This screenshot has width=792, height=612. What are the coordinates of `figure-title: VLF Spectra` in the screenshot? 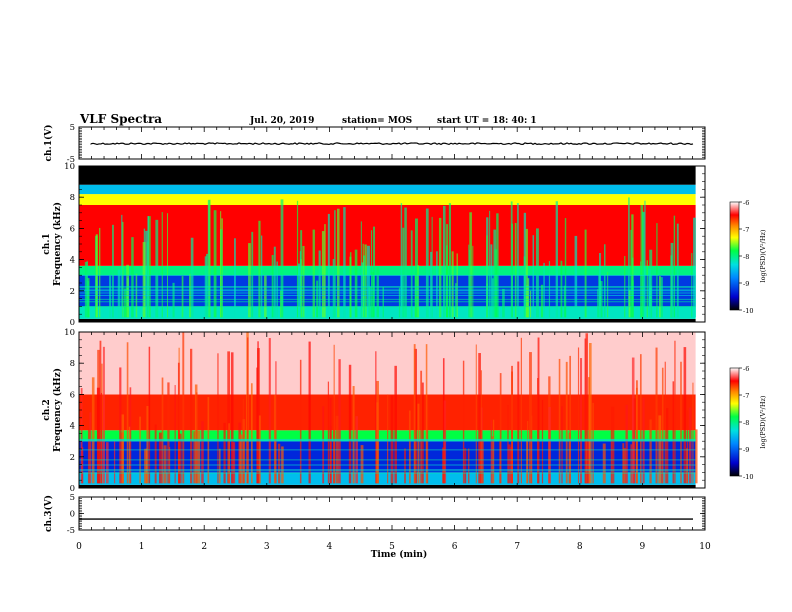 It's located at (120, 119).